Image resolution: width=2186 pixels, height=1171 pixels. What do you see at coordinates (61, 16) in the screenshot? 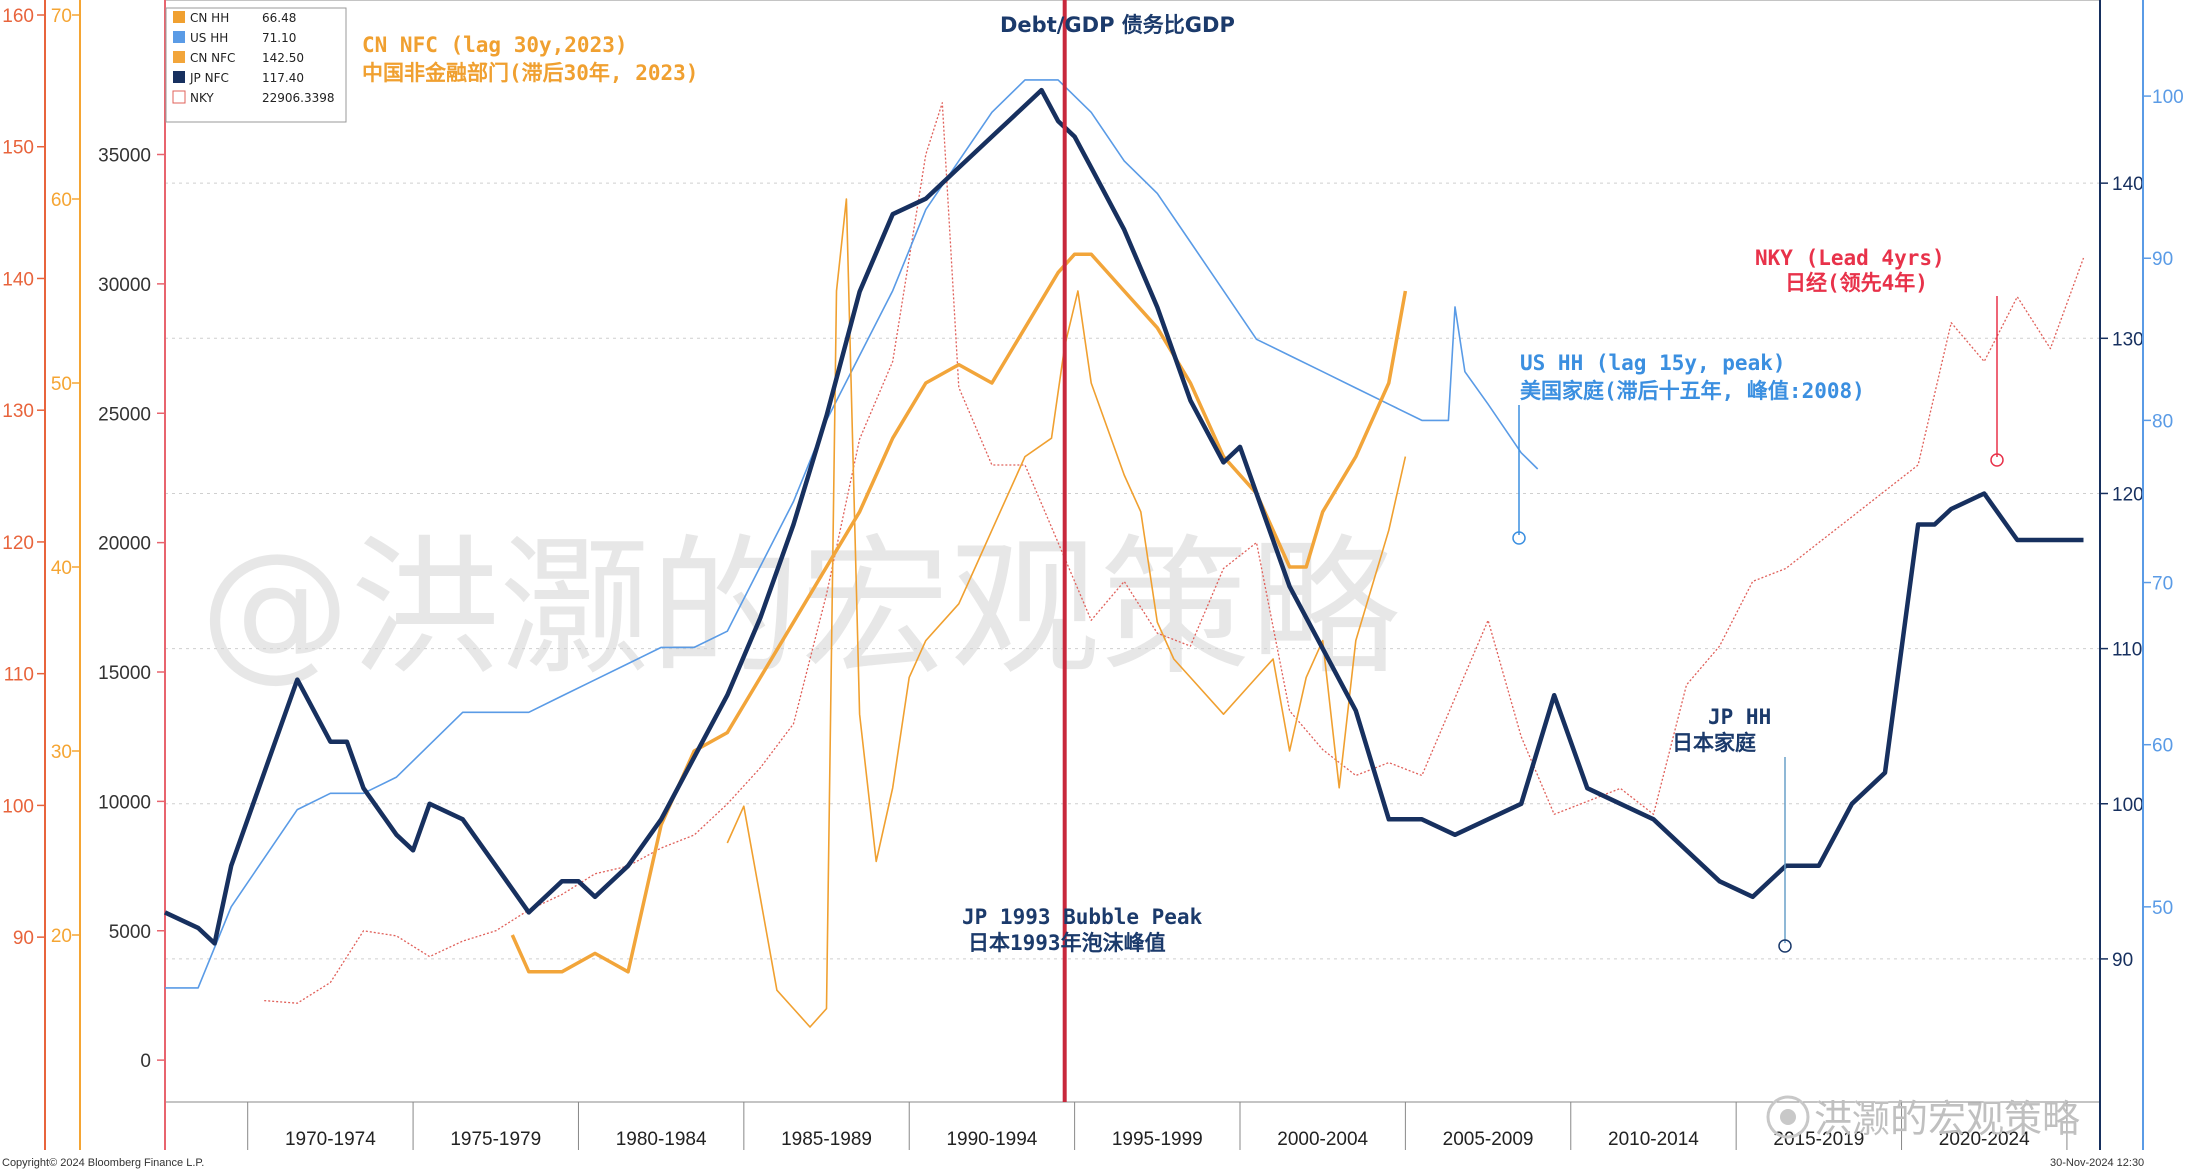
I see `y-tick-label-left2: 70` at bounding box center [61, 16].